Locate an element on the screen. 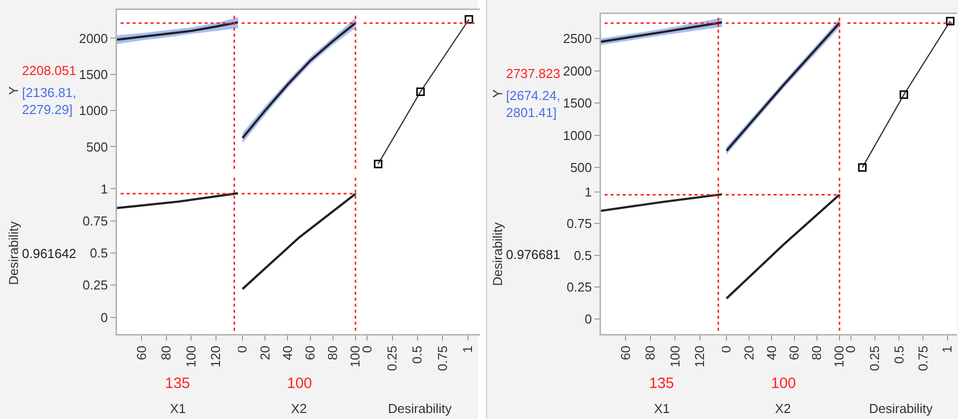 The image size is (958, 419). ref-line-label: 2208.051 is located at coordinates (49, 70).